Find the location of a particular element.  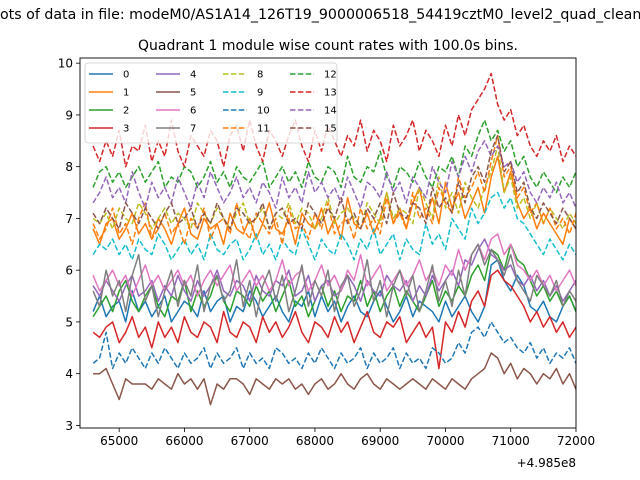

y-tick-label: 5 is located at coordinates (69, 322).